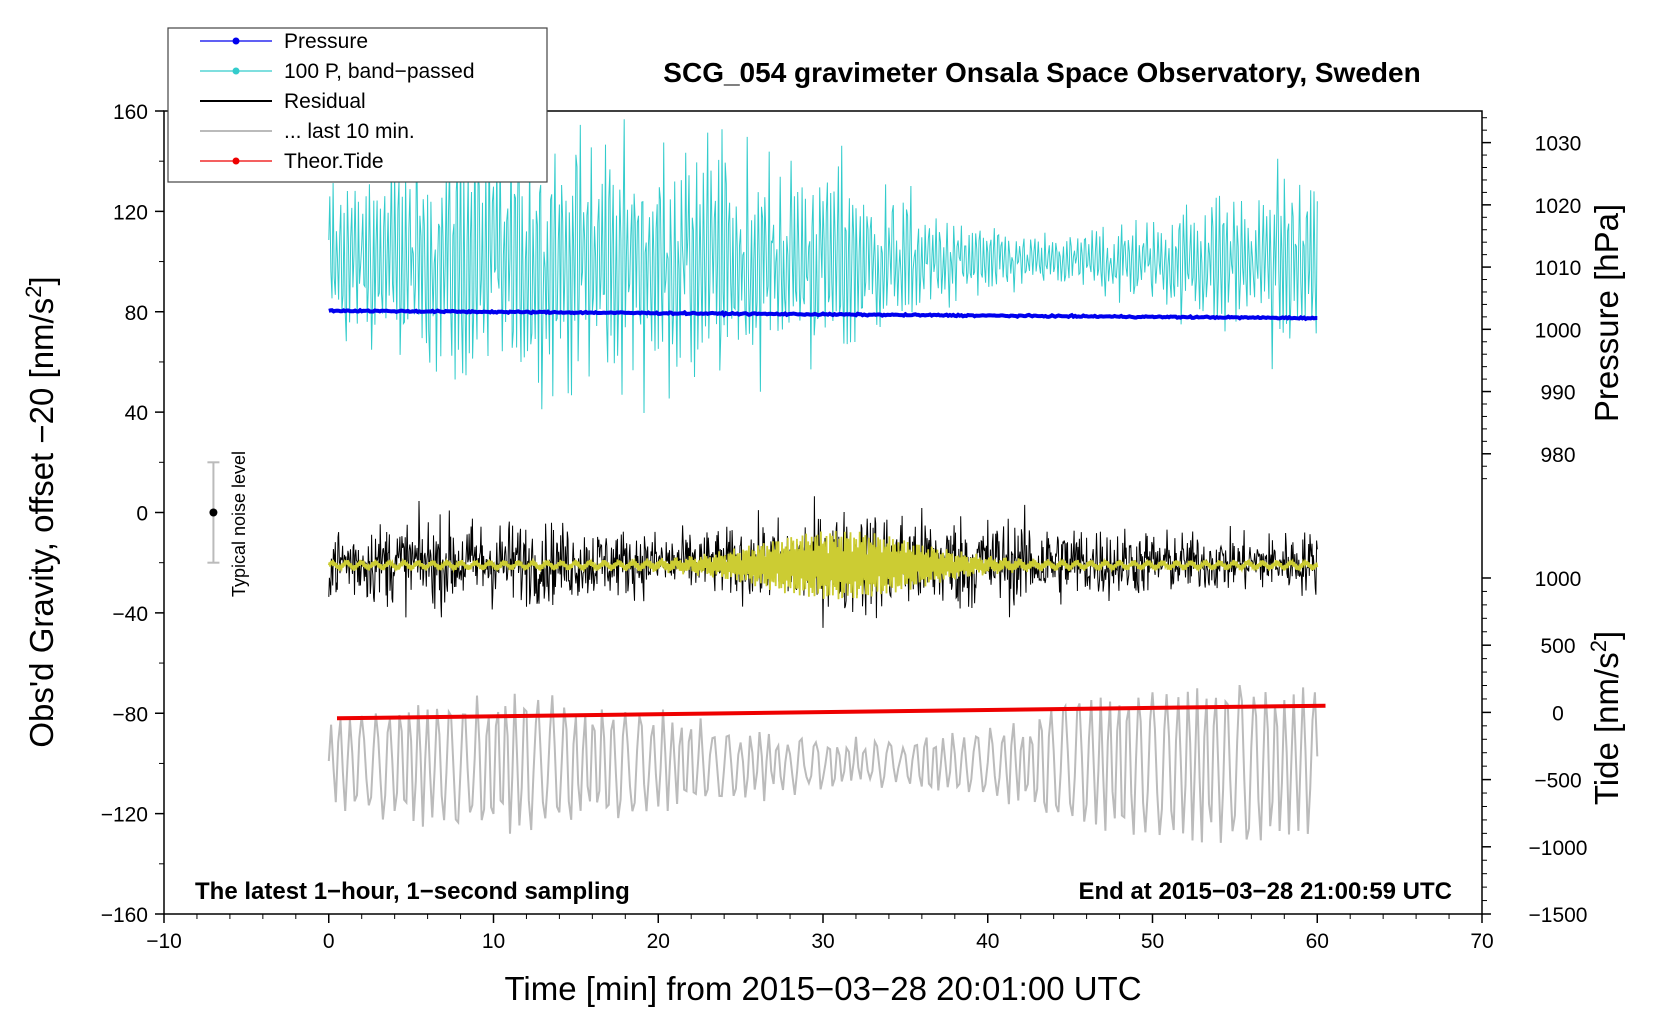 The image size is (1660, 1020). Describe the element at coordinates (41, 280) in the screenshot. I see `y-axis-left-title-end: ]` at that location.